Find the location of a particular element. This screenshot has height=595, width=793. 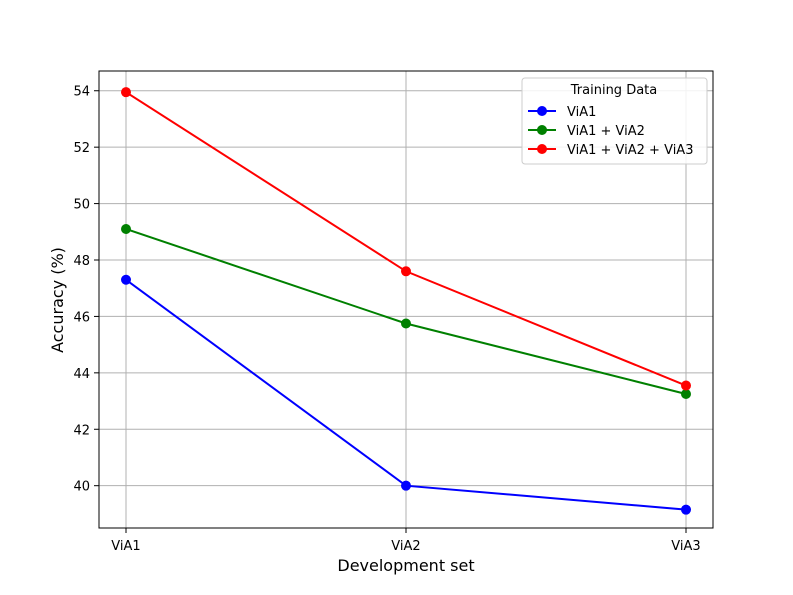

x-axis-ticks: ViA1 ViA2 ViA3 is located at coordinates (406, 541).